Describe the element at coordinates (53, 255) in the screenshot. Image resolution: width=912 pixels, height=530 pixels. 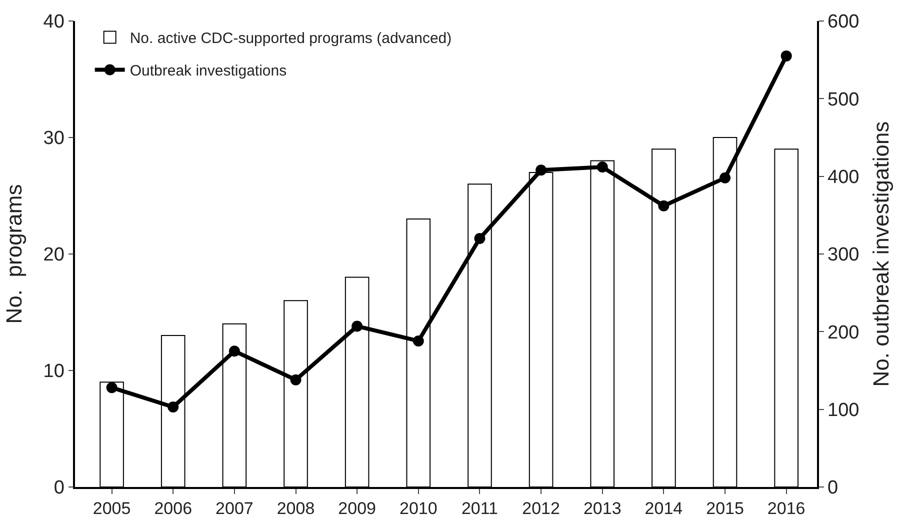
I see `y-tick-label: 20` at that location.